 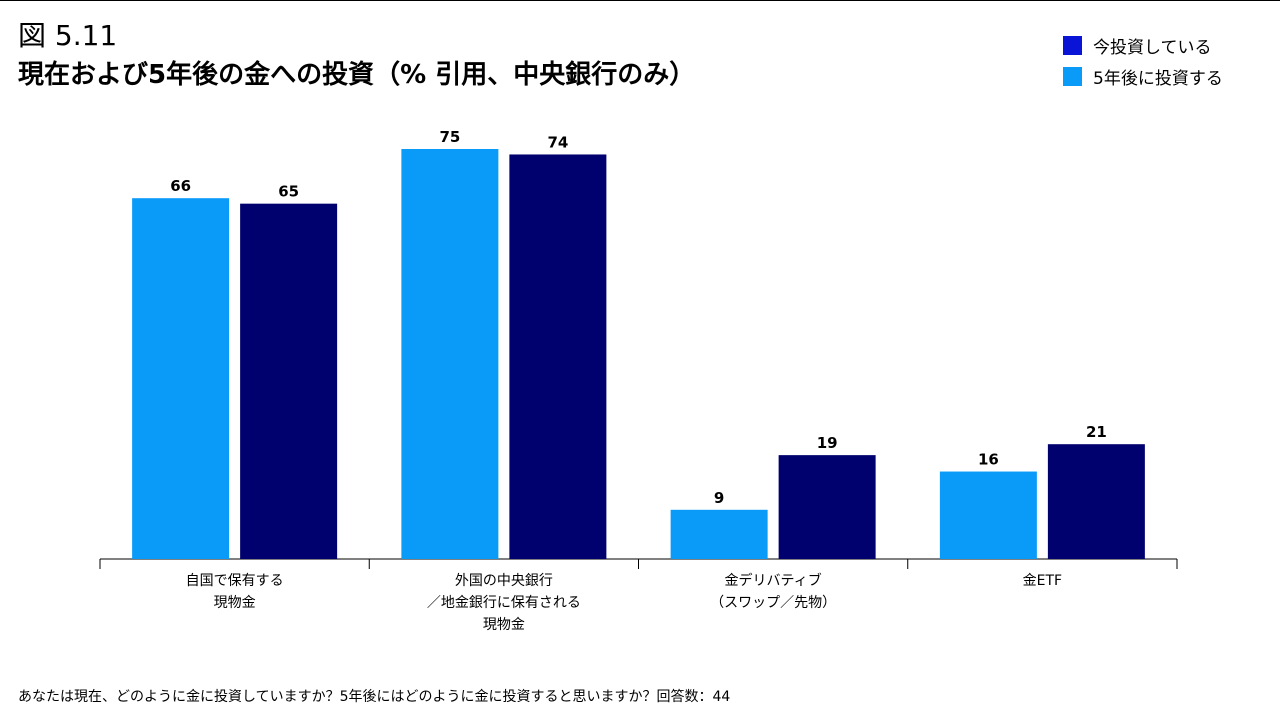 What do you see at coordinates (68, 35) in the screenshot?
I see `figure-label: 図 5.11` at bounding box center [68, 35].